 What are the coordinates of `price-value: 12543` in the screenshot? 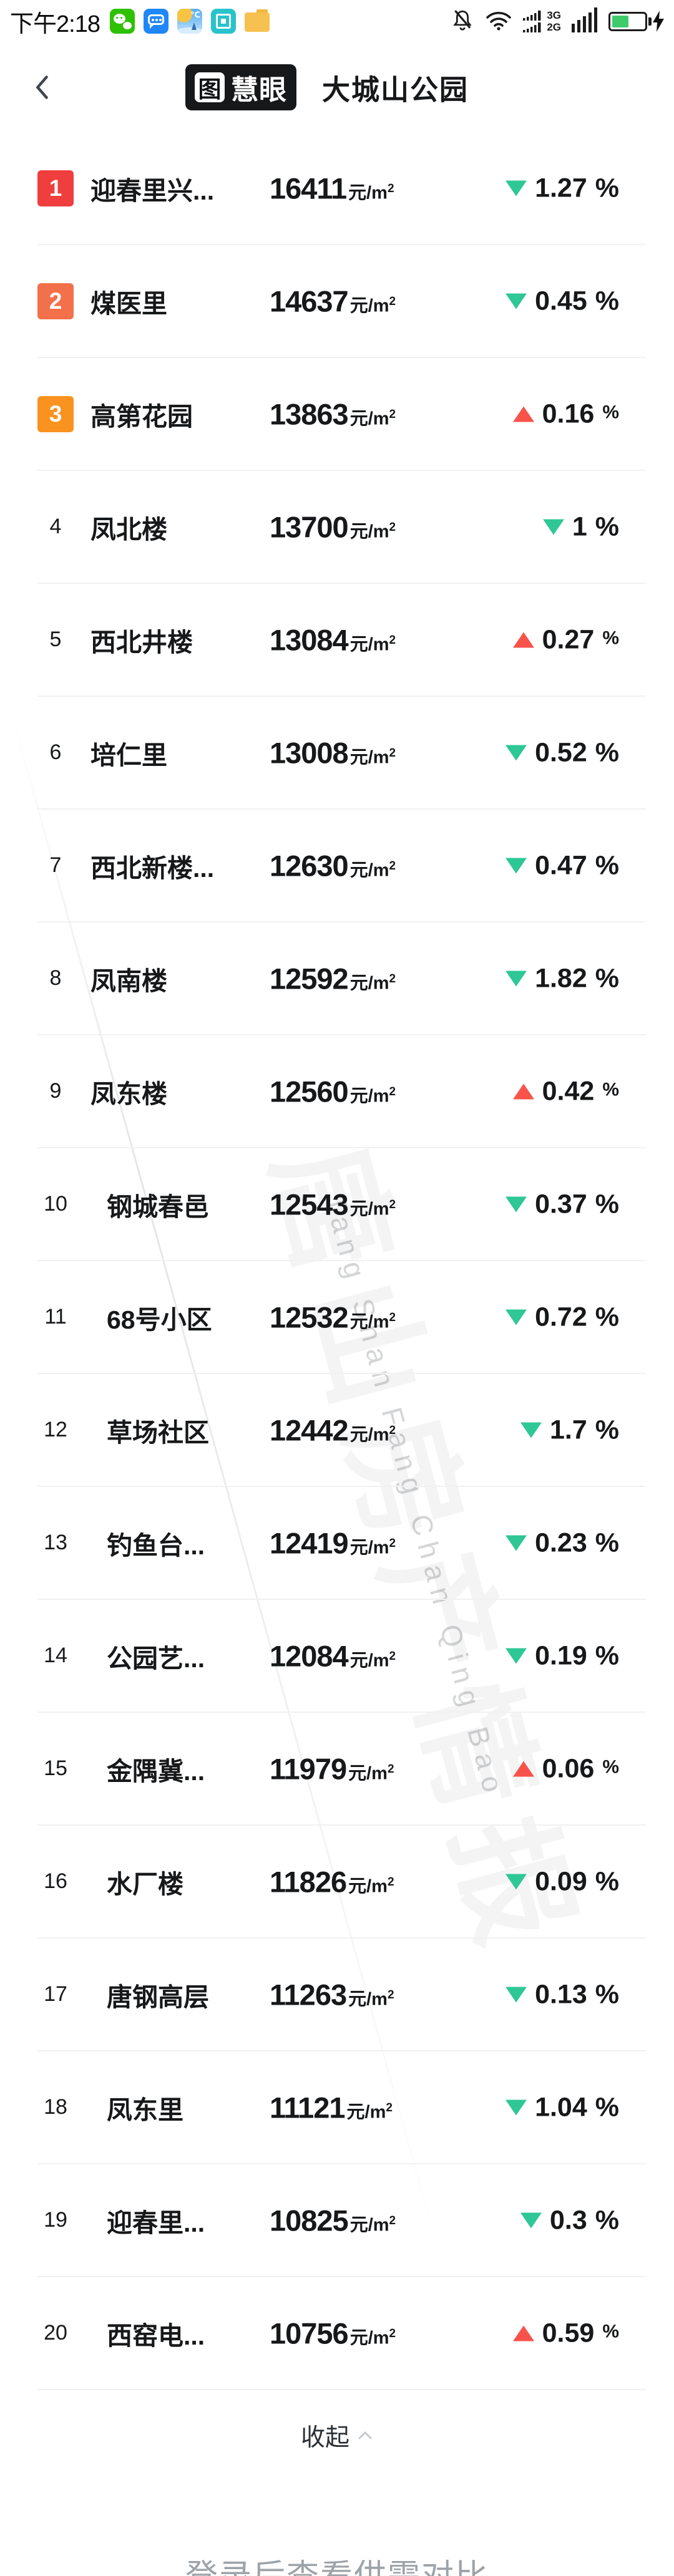 It's located at (310, 1204).